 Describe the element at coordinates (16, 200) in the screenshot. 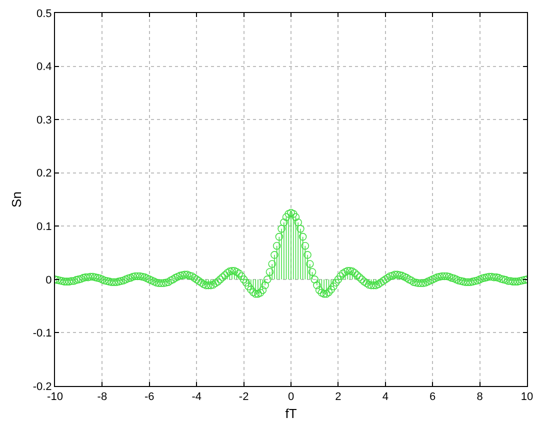

I see `y-axis-title: Sn` at that location.